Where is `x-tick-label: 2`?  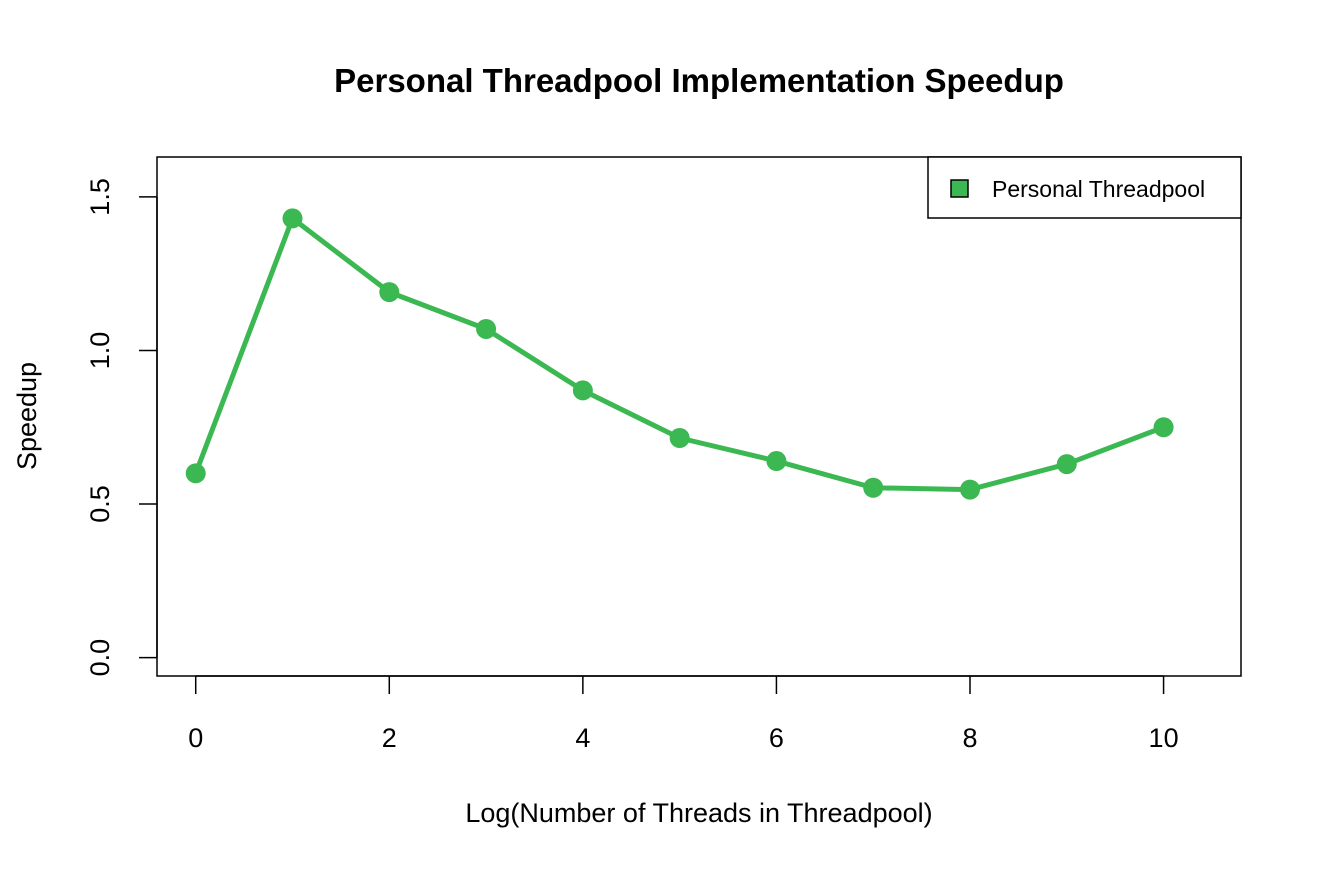 x-tick-label: 2 is located at coordinates (389, 738).